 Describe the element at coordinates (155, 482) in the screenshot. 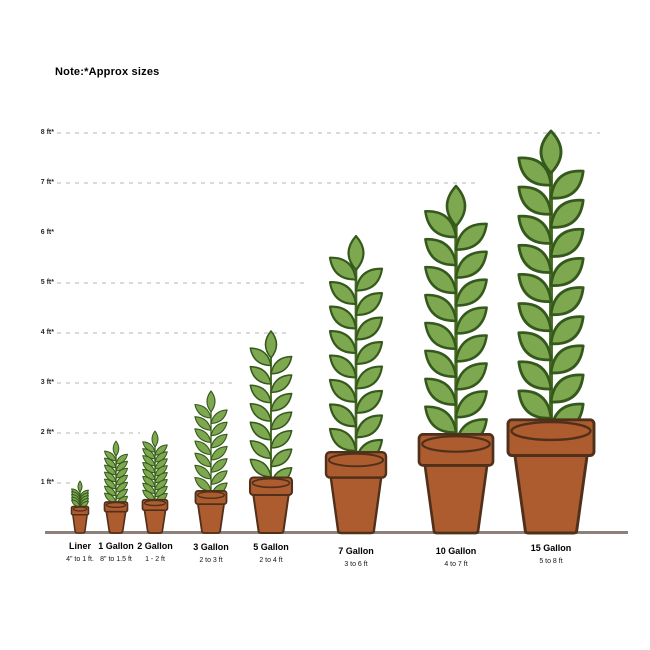

I see `potted-plant-2-gallon` at that location.